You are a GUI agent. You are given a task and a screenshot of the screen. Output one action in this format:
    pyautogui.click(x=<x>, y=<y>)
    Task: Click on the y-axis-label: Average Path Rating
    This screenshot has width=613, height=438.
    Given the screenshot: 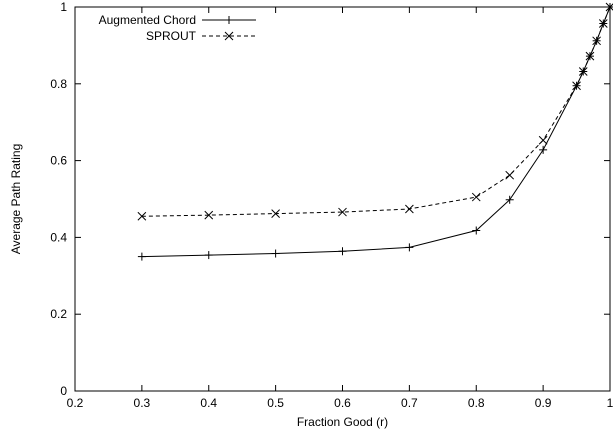 What is the action you would take?
    pyautogui.click(x=16, y=199)
    